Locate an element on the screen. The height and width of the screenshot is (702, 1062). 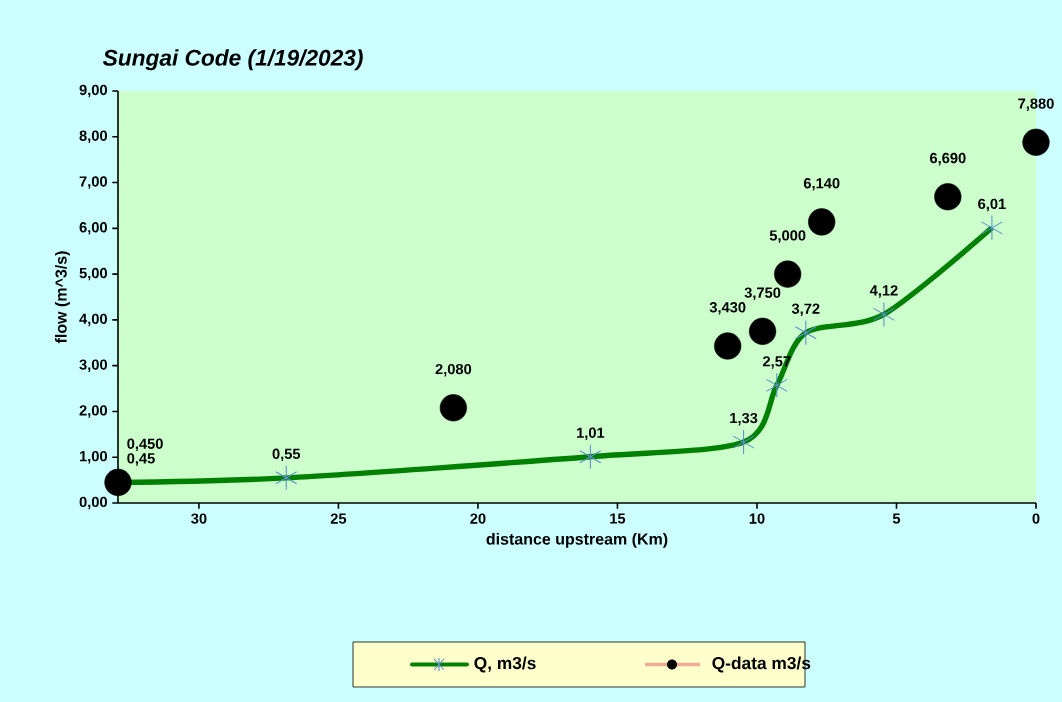
data-label: 4,12 is located at coordinates (883, 291).